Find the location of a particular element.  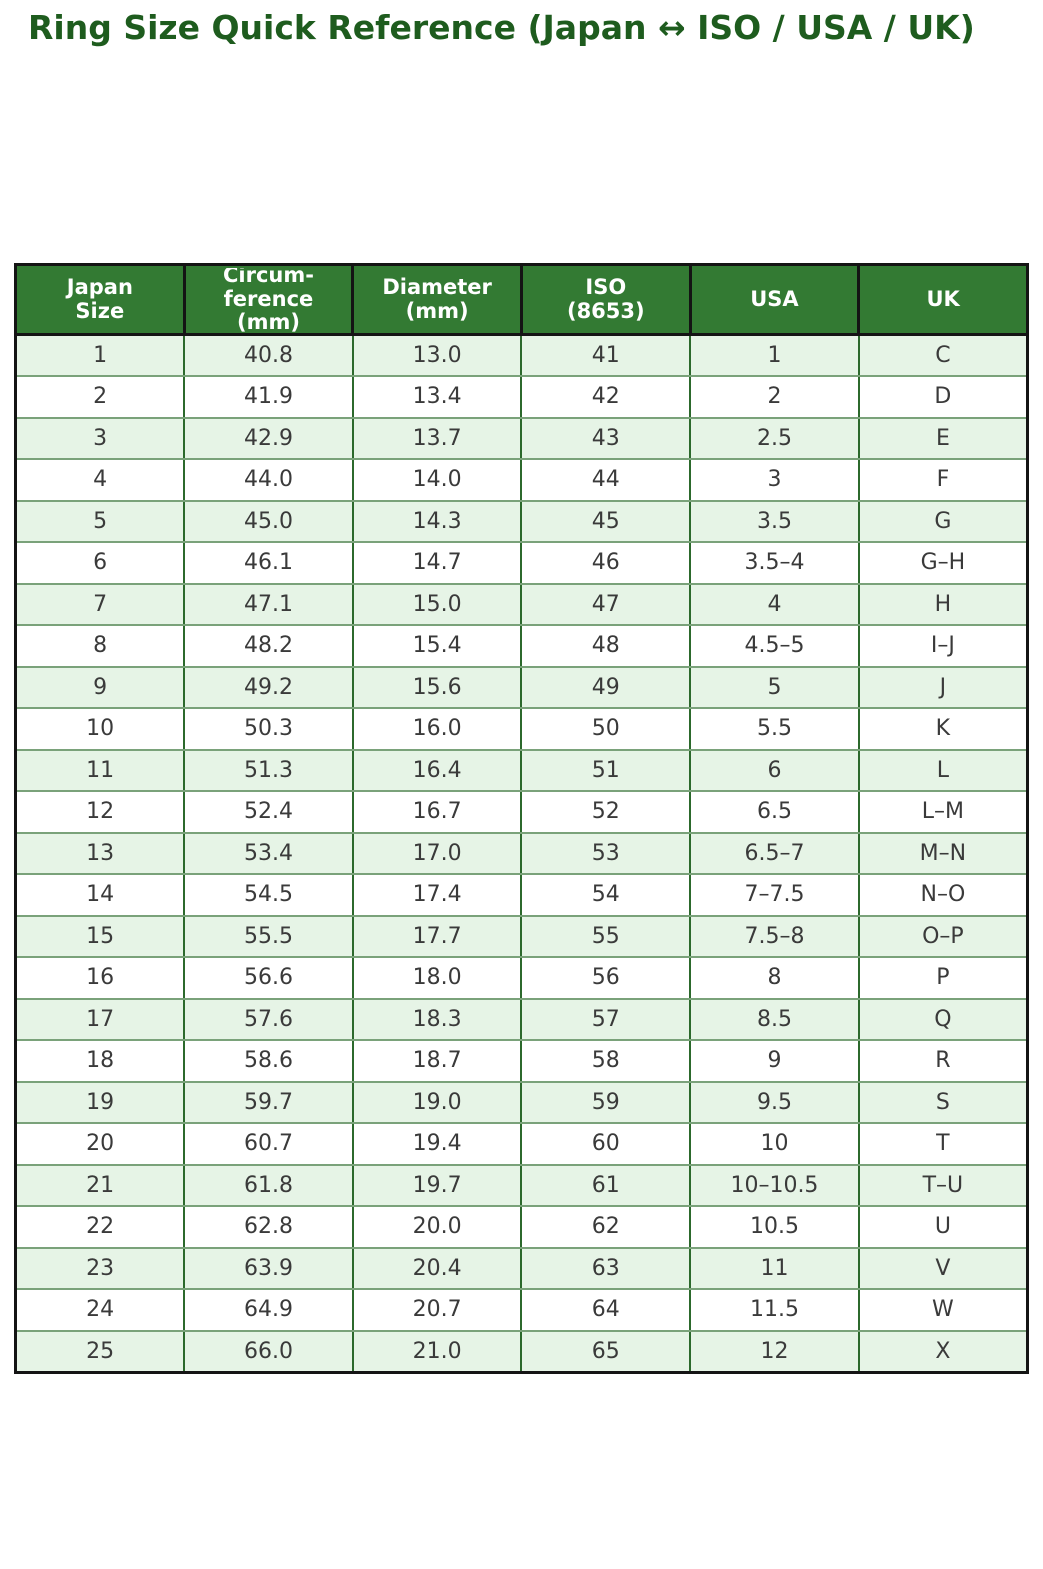

cell: 7.5–8 is located at coordinates (774, 936).